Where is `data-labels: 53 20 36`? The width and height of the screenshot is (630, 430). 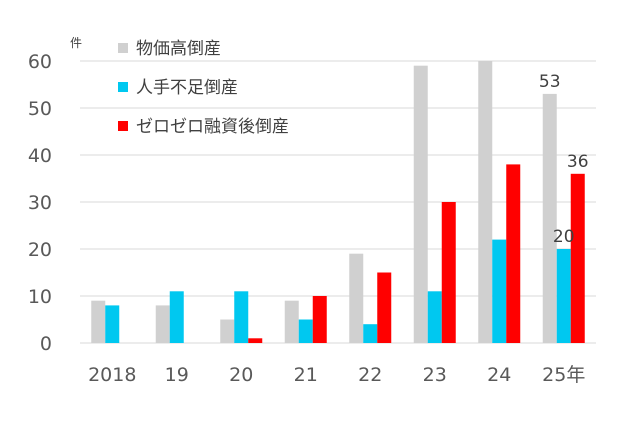 data-labels: 53 20 36 is located at coordinates (564, 159).